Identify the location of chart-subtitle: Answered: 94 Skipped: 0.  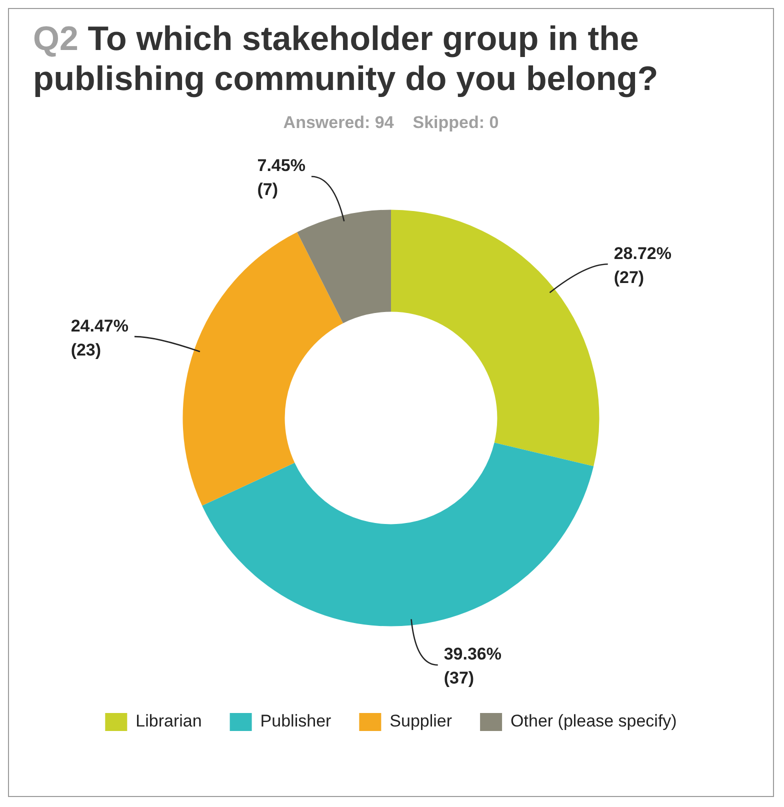
(391, 123).